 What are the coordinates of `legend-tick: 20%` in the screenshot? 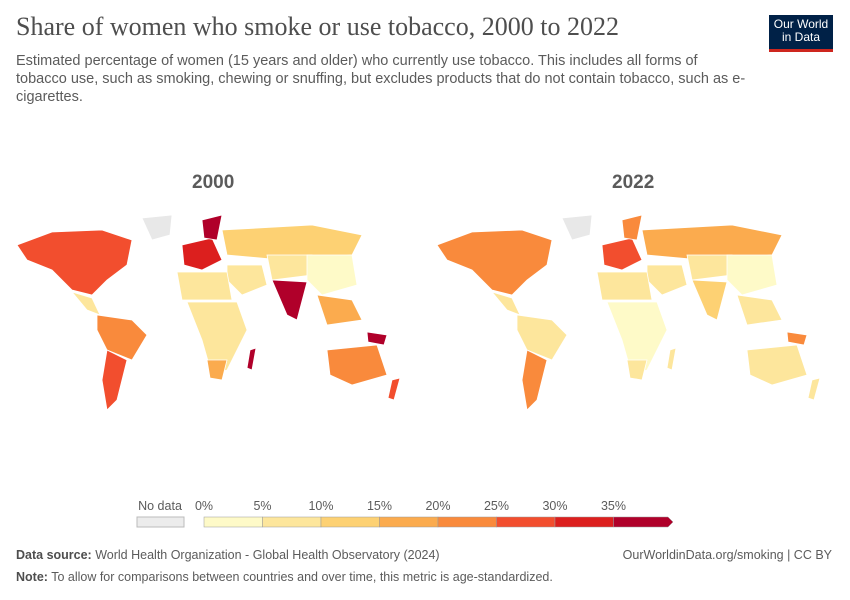 It's located at (437, 506).